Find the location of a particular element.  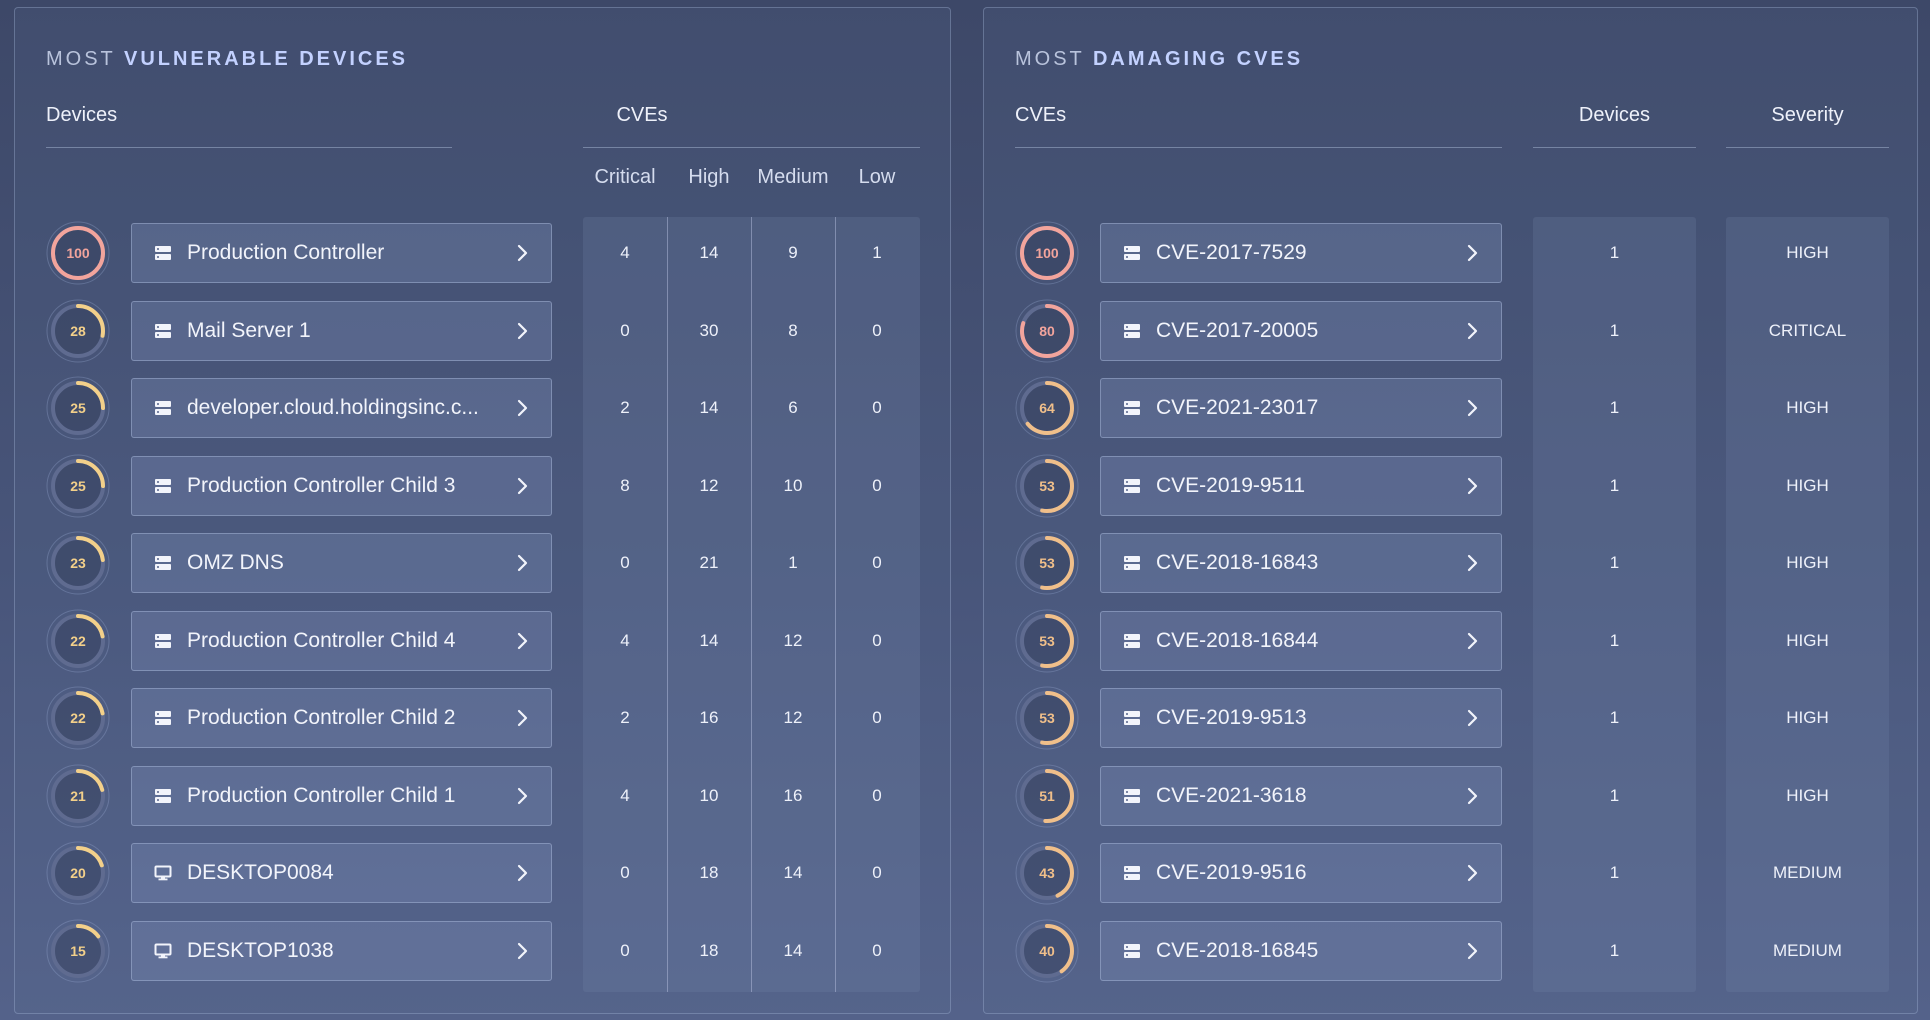

device-row-button: OMZ DNS is located at coordinates (341, 563).